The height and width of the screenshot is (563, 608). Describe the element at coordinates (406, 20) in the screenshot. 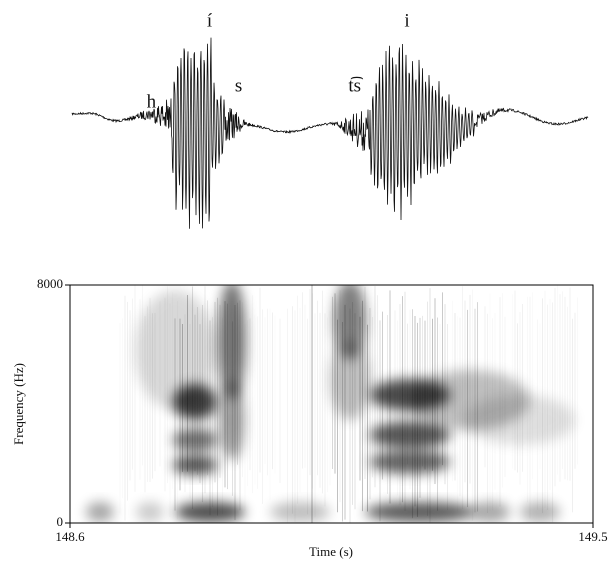

I see `segment-label: i` at that location.